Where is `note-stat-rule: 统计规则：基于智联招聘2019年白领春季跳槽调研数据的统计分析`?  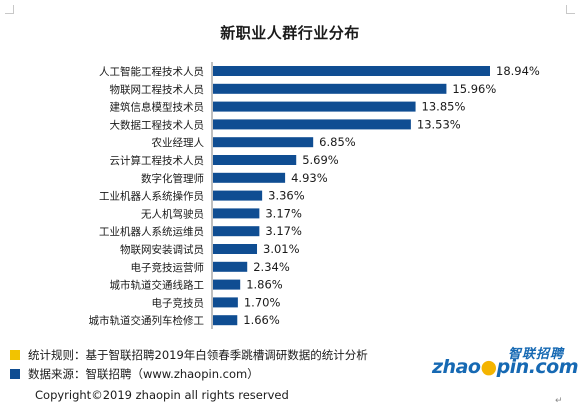
note-stat-rule: 统计规则：基于智联招聘2019年白领春季跳槽调研数据的统计分析 is located at coordinates (189, 355).